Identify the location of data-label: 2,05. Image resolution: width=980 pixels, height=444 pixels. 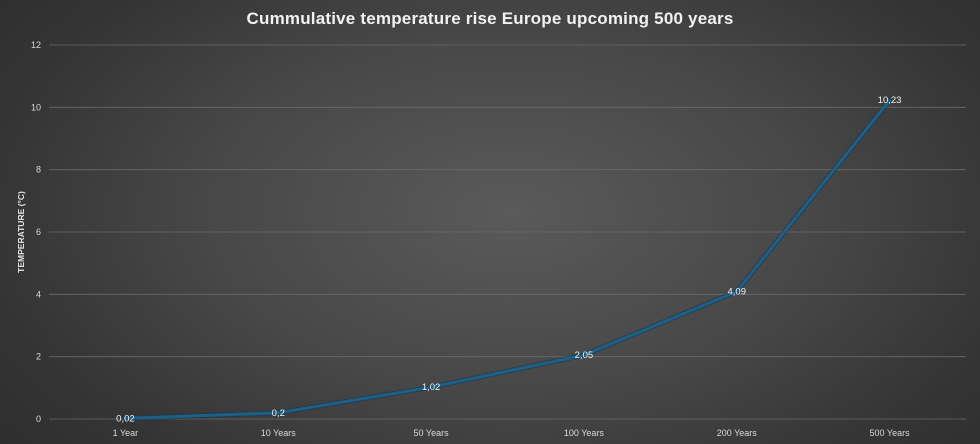
(584, 355).